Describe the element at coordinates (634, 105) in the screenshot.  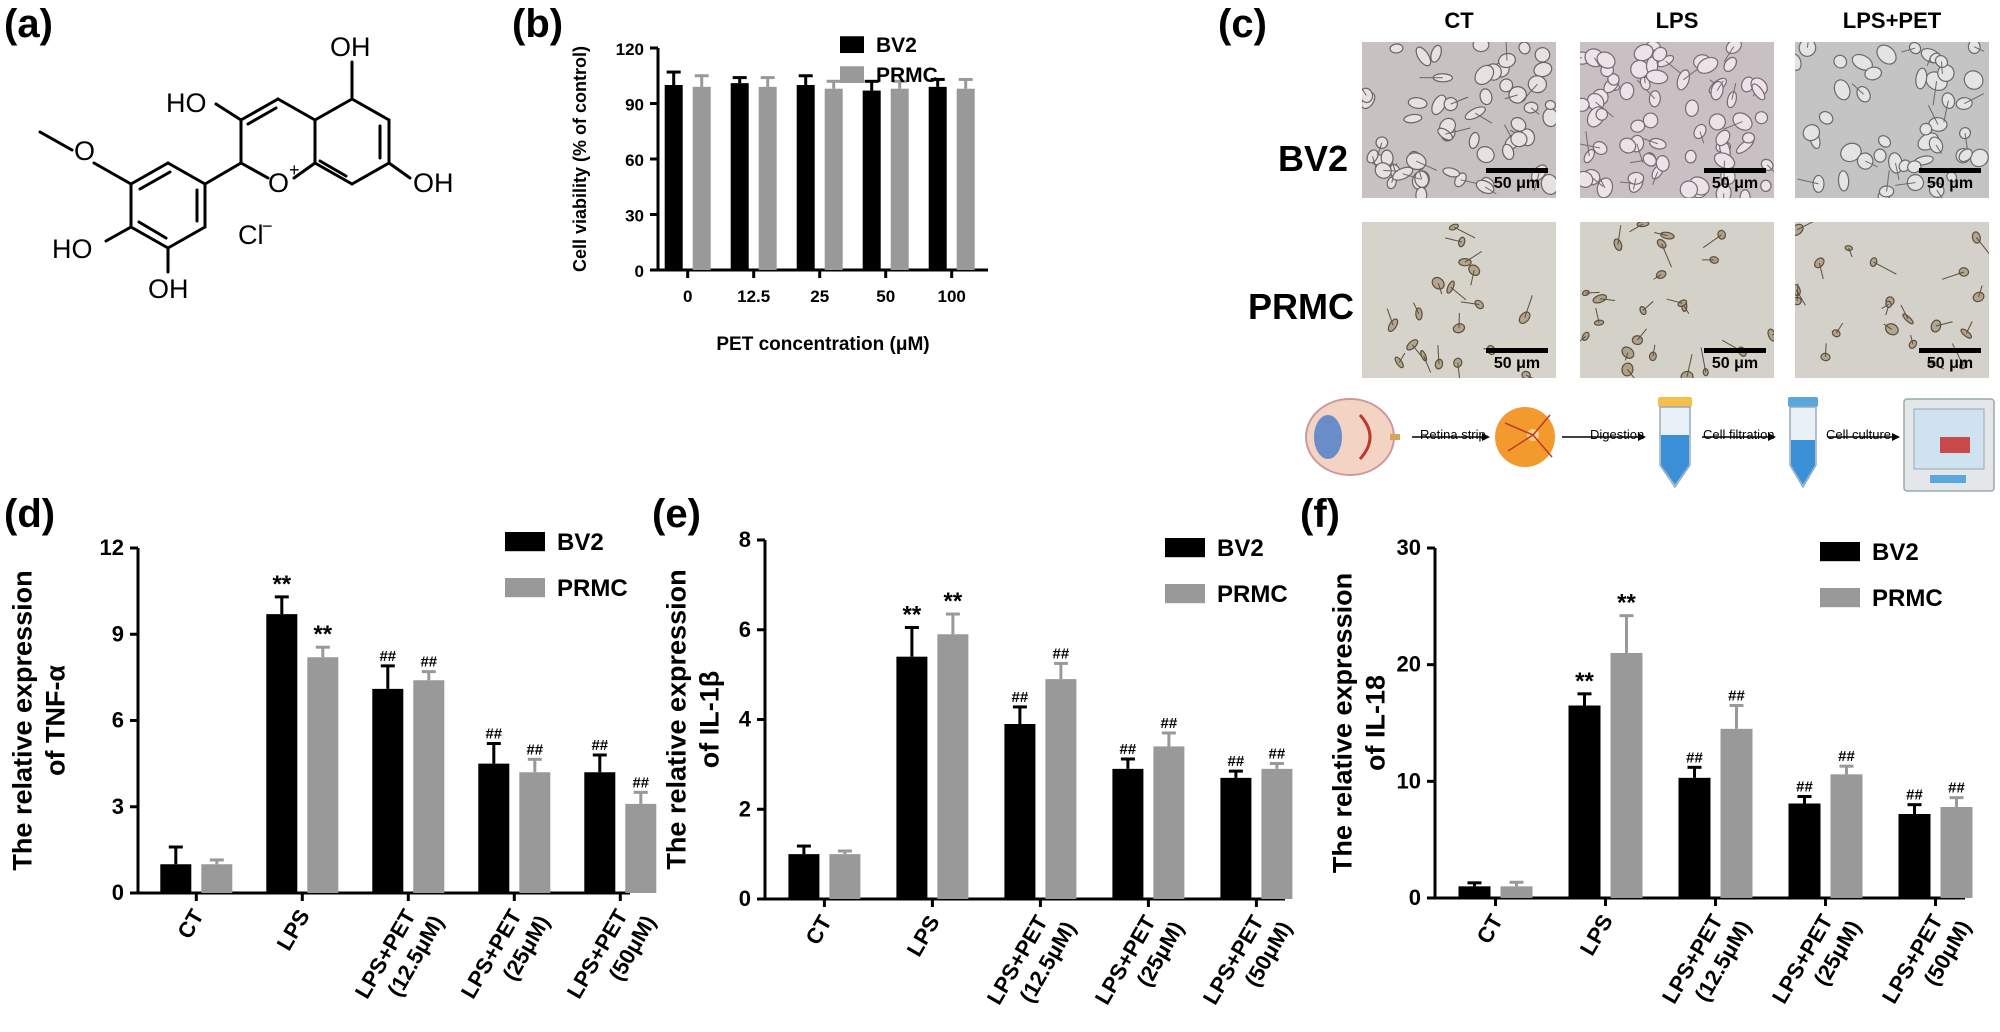
I see `y-tick-label: 90` at that location.